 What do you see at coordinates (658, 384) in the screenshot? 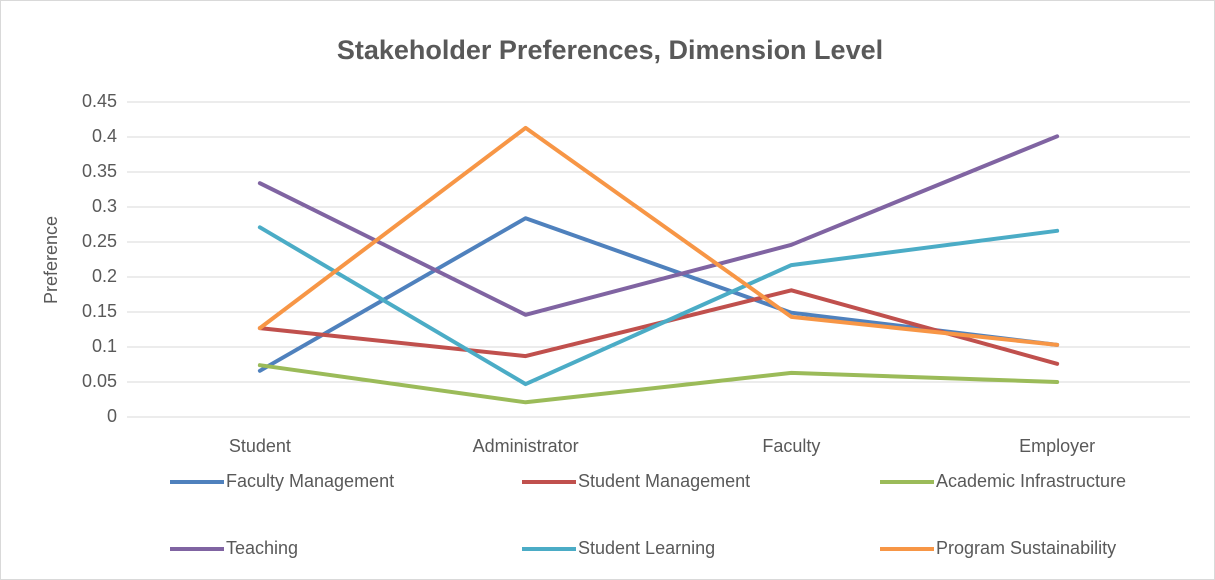
I see `series-line` at bounding box center [658, 384].